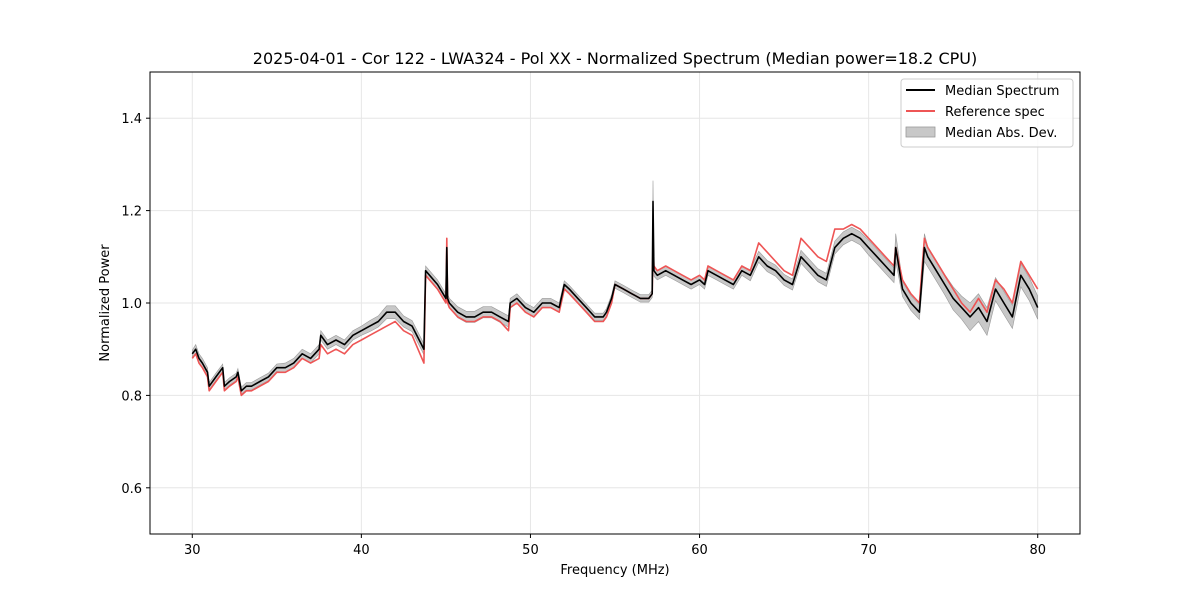 Image resolution: width=1200 pixels, height=600 pixels. Describe the element at coordinates (1002, 91) in the screenshot. I see `legend-label: Median Spectrum` at that location.